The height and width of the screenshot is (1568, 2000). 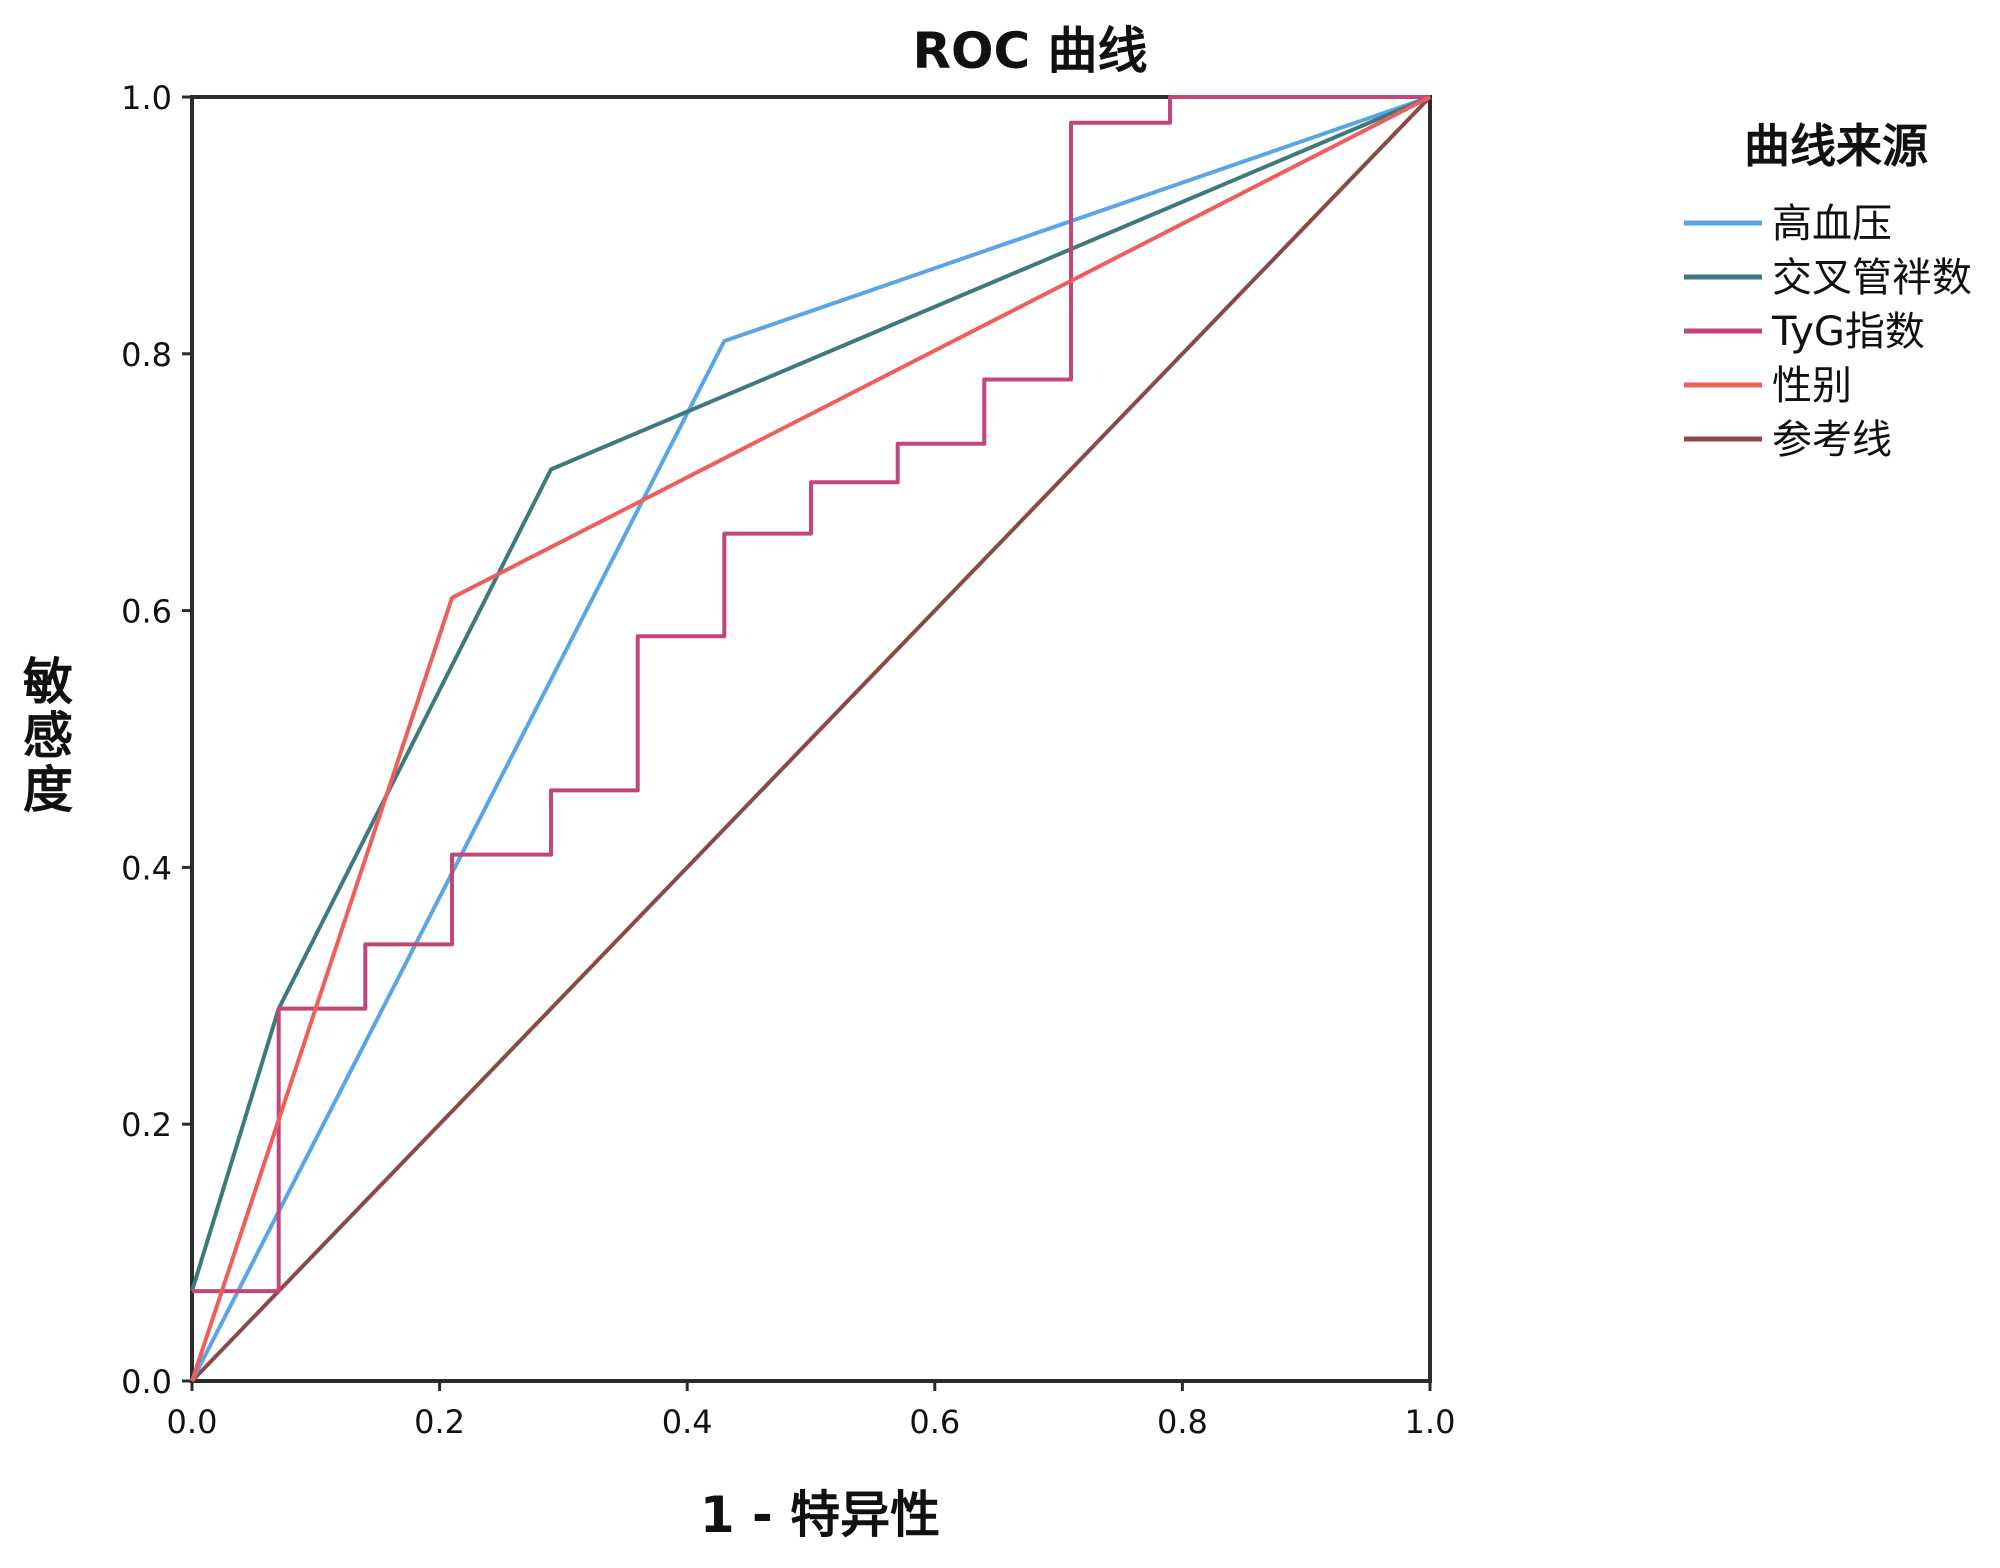 What do you see at coordinates (48, 736) in the screenshot?
I see `y-axis-title: 敏感度` at bounding box center [48, 736].